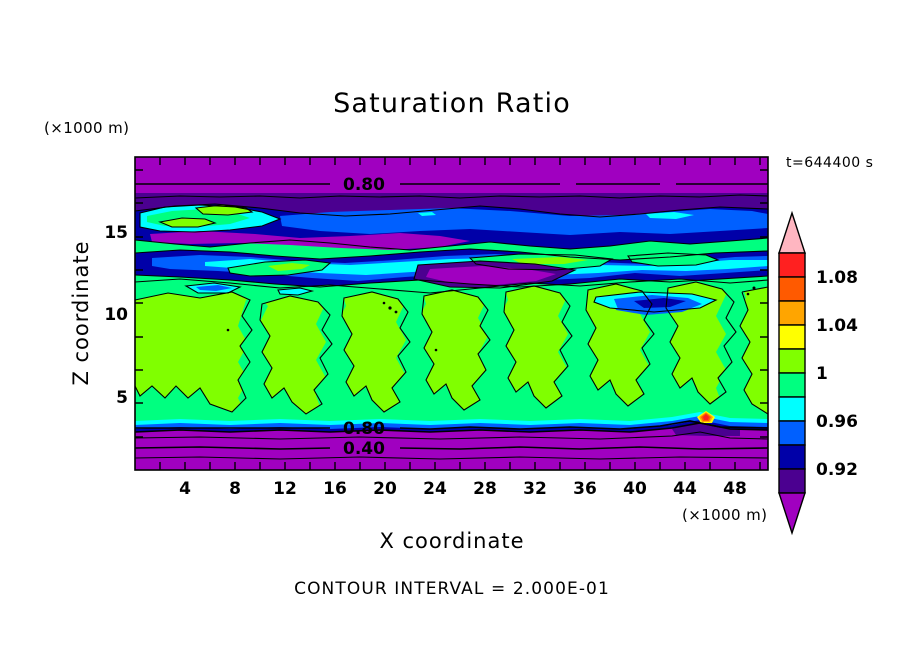  I want to click on colorbar-label: 0.92, so click(837, 470).